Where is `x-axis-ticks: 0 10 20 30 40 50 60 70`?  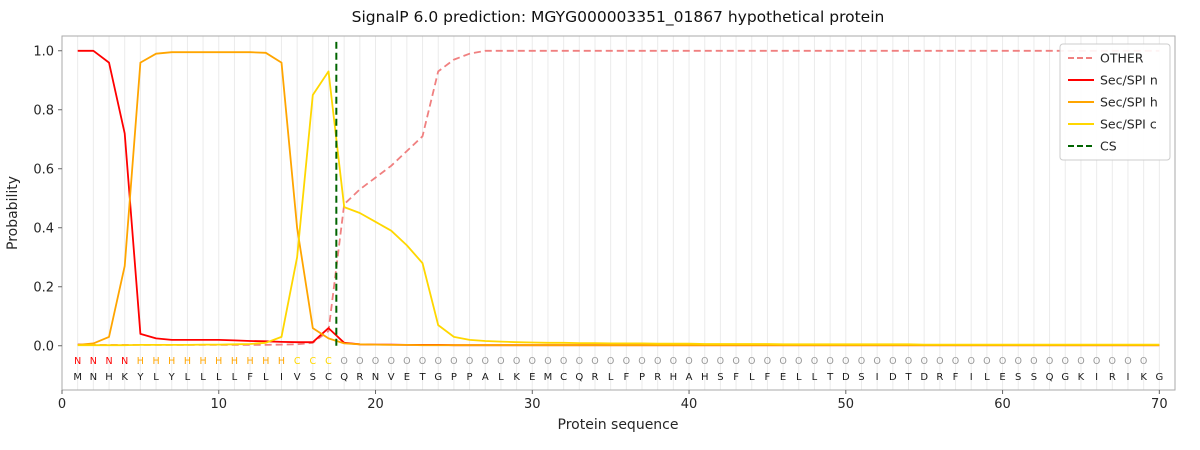
x-axis-ticks: 0 10 20 30 40 50 60 70 is located at coordinates (613, 401).